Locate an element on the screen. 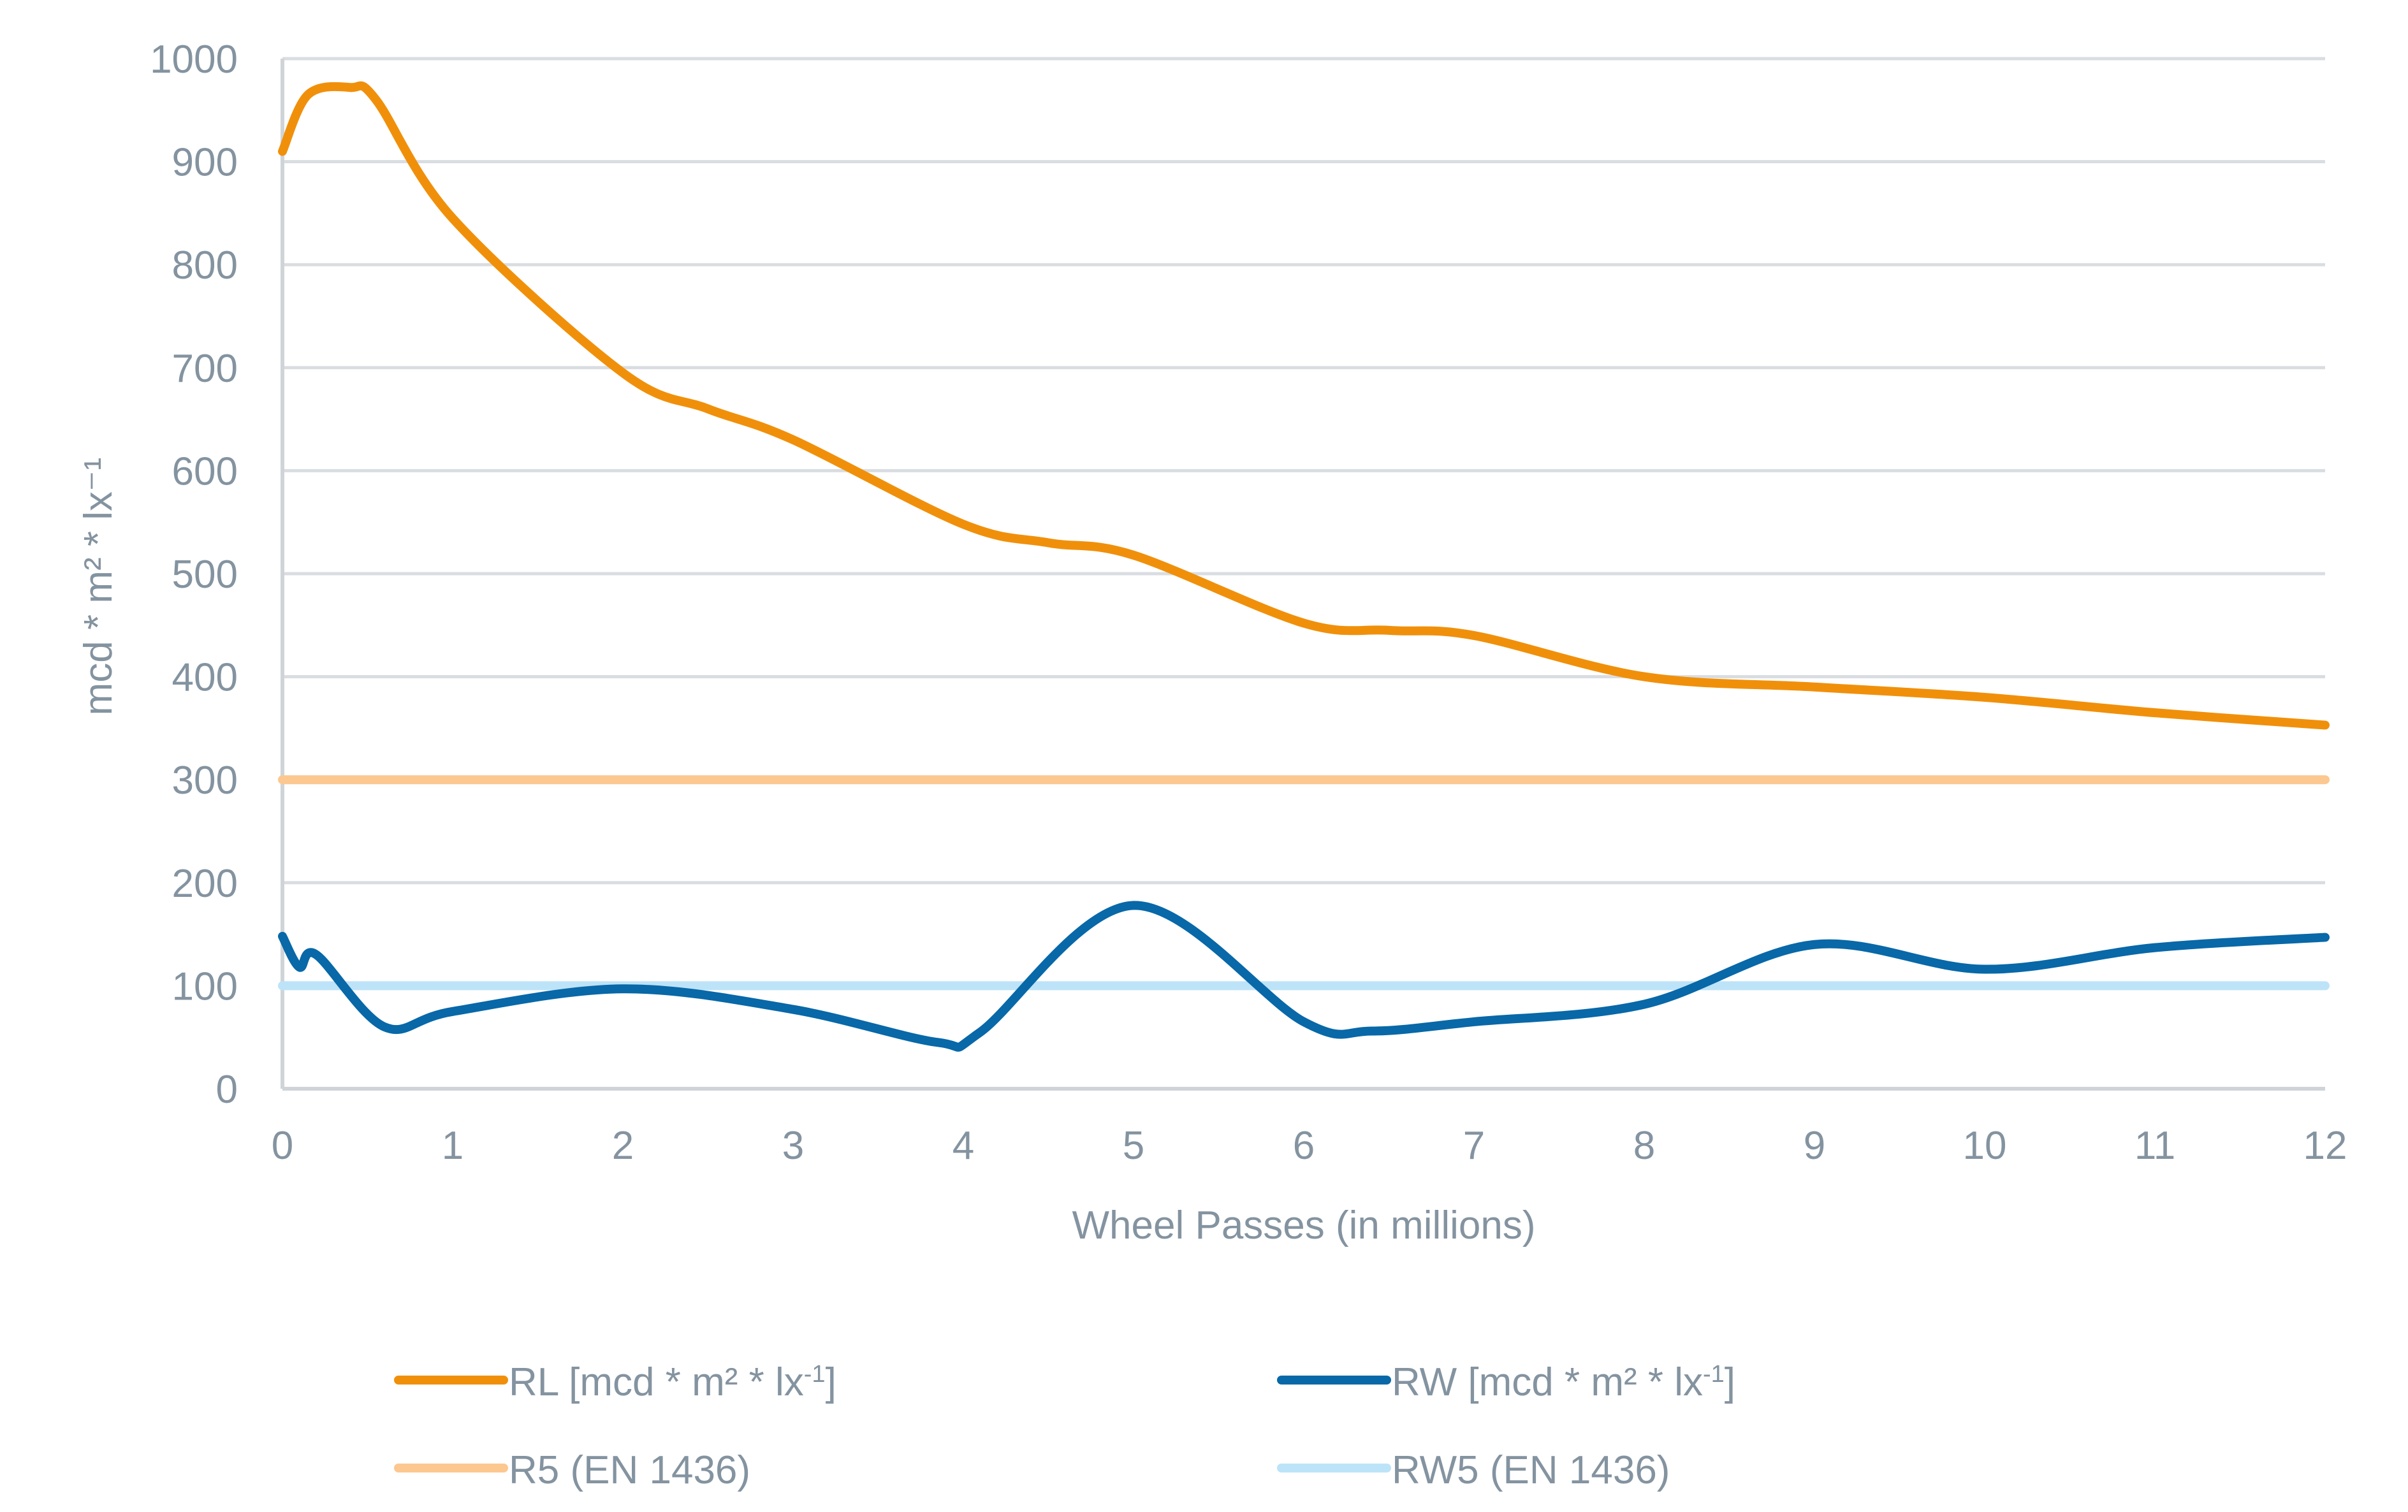  y-tick-label: 300 is located at coordinates (205, 781).